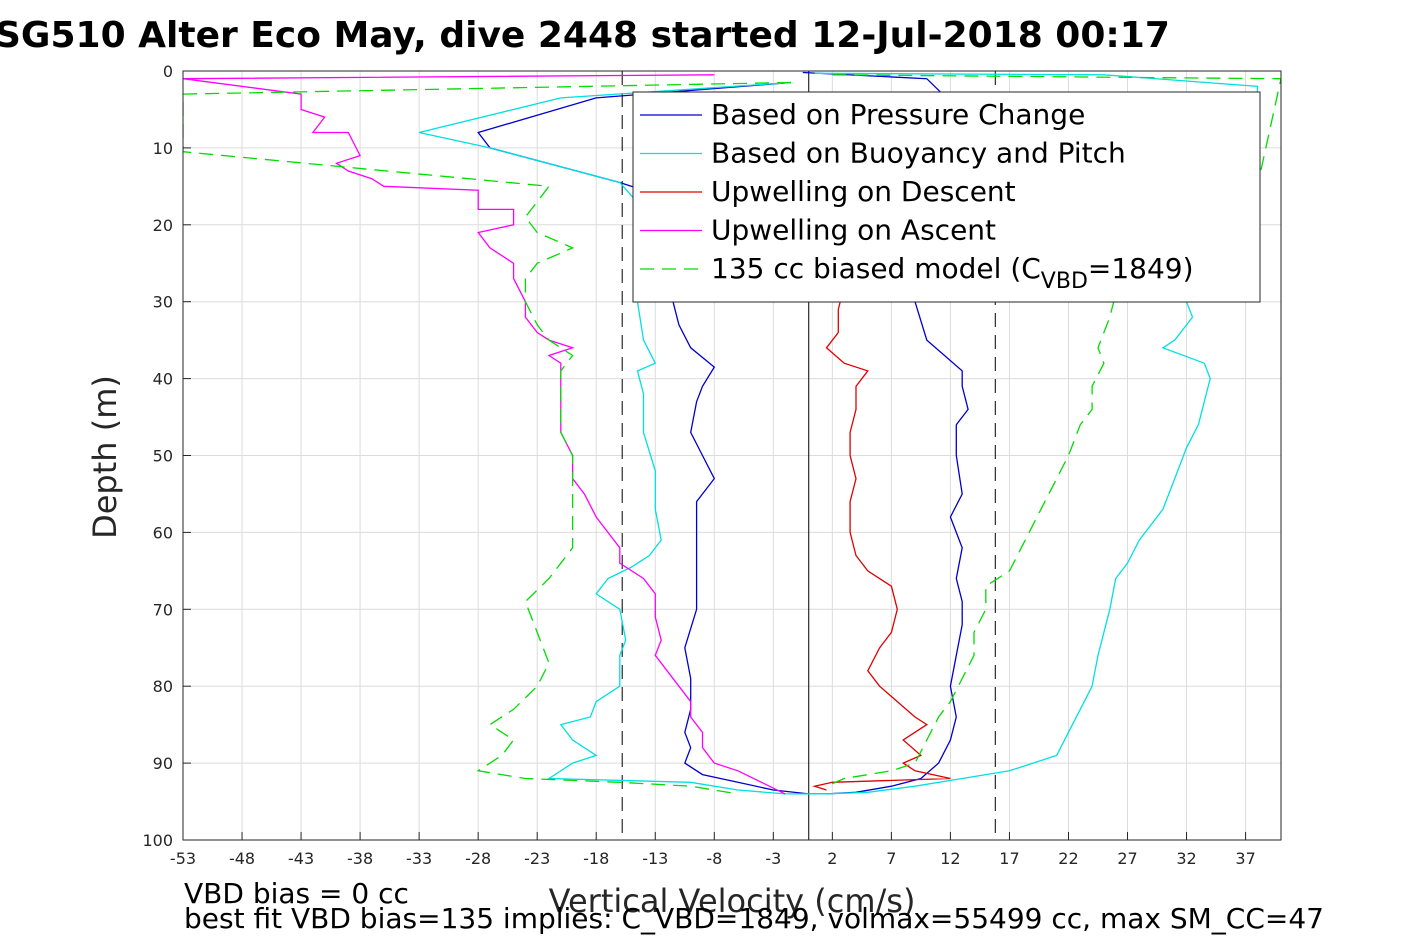 Image resolution: width=1417 pixels, height=945 pixels. I want to click on x-tick-label: -13, so click(655, 858).